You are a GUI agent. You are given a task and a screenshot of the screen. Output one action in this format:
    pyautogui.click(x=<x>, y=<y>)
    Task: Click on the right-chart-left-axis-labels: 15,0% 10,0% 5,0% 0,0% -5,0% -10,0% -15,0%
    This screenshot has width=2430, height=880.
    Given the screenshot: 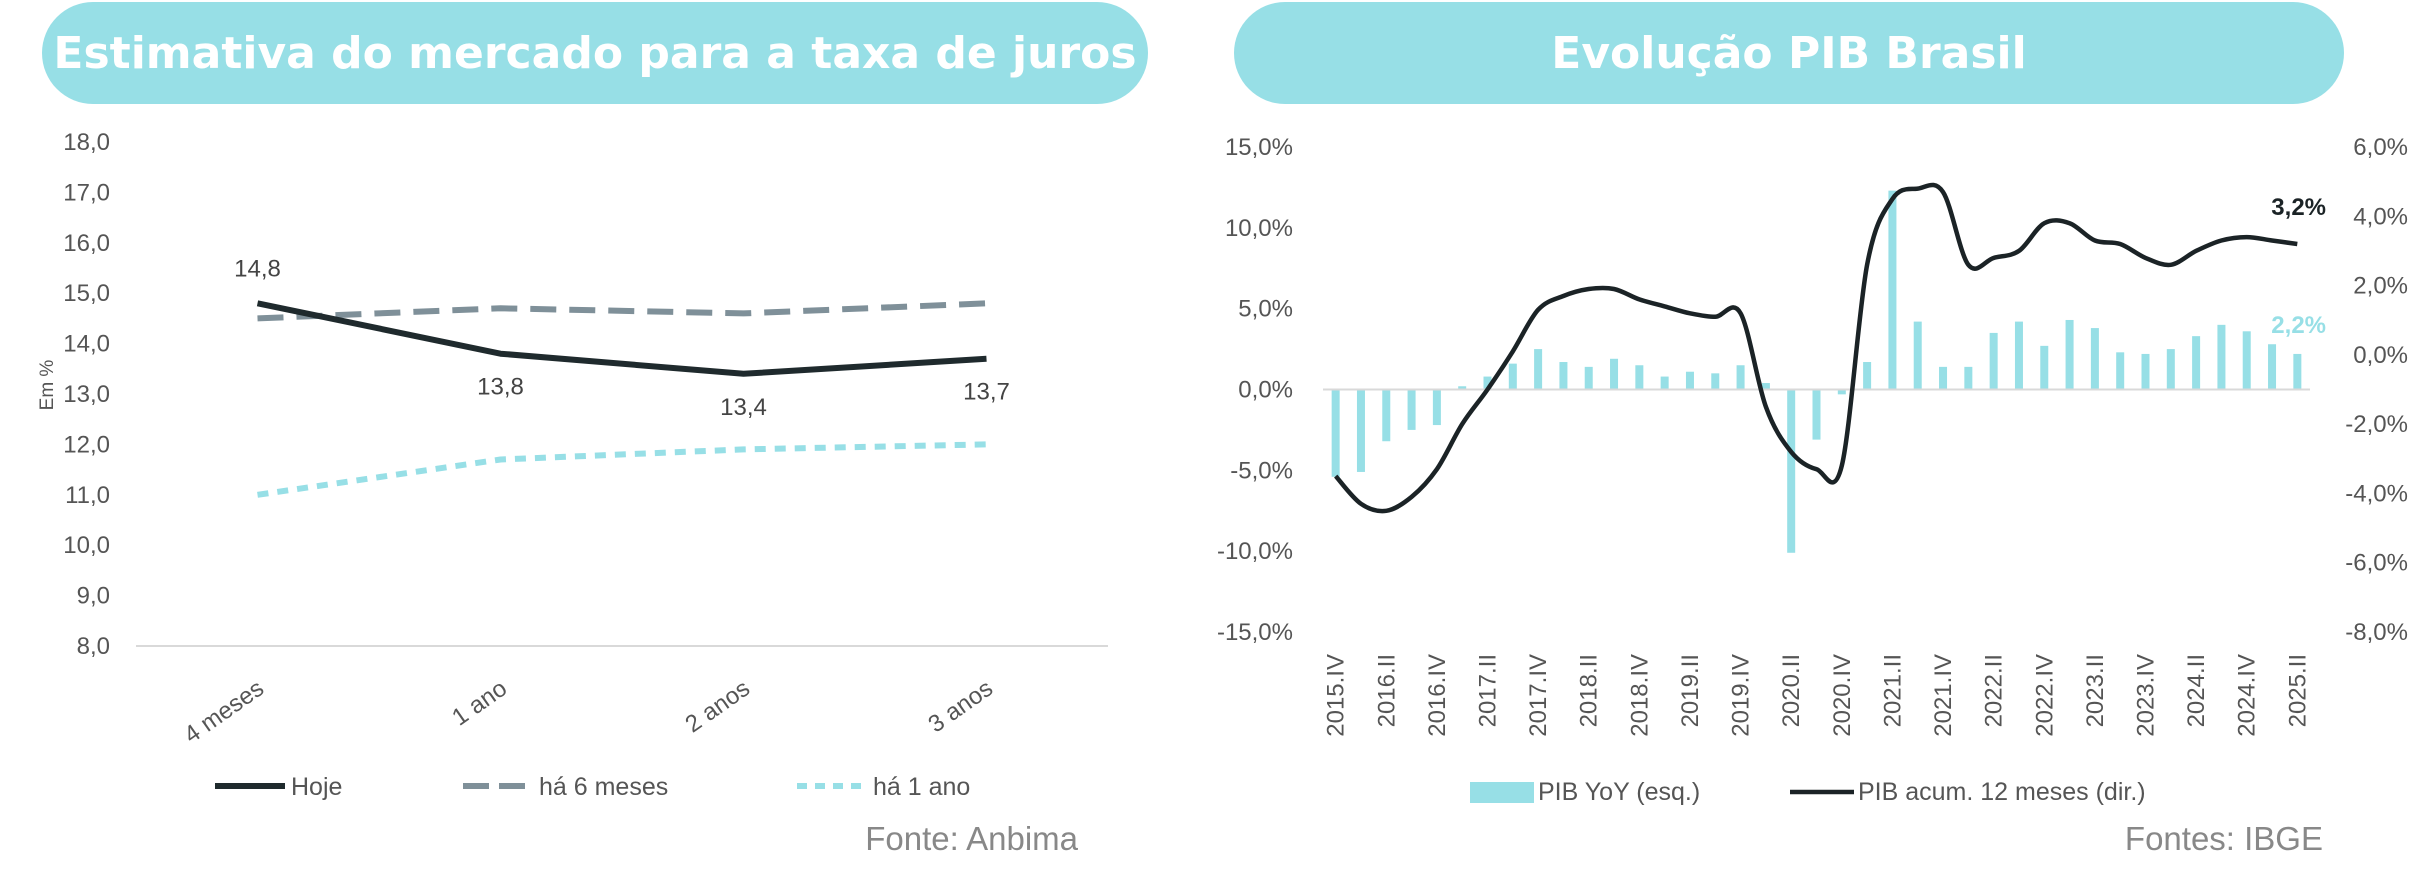 What is the action you would take?
    pyautogui.click(x=1255, y=390)
    